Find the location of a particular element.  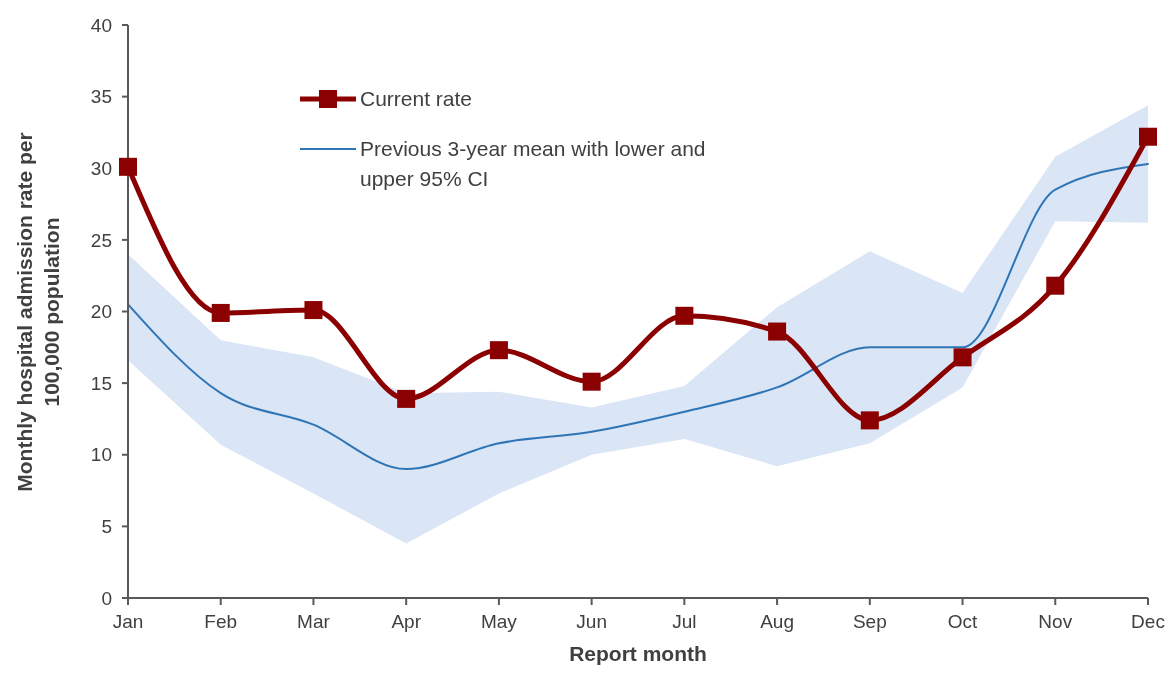

x-tick-label: Sep is located at coordinates (869, 622).